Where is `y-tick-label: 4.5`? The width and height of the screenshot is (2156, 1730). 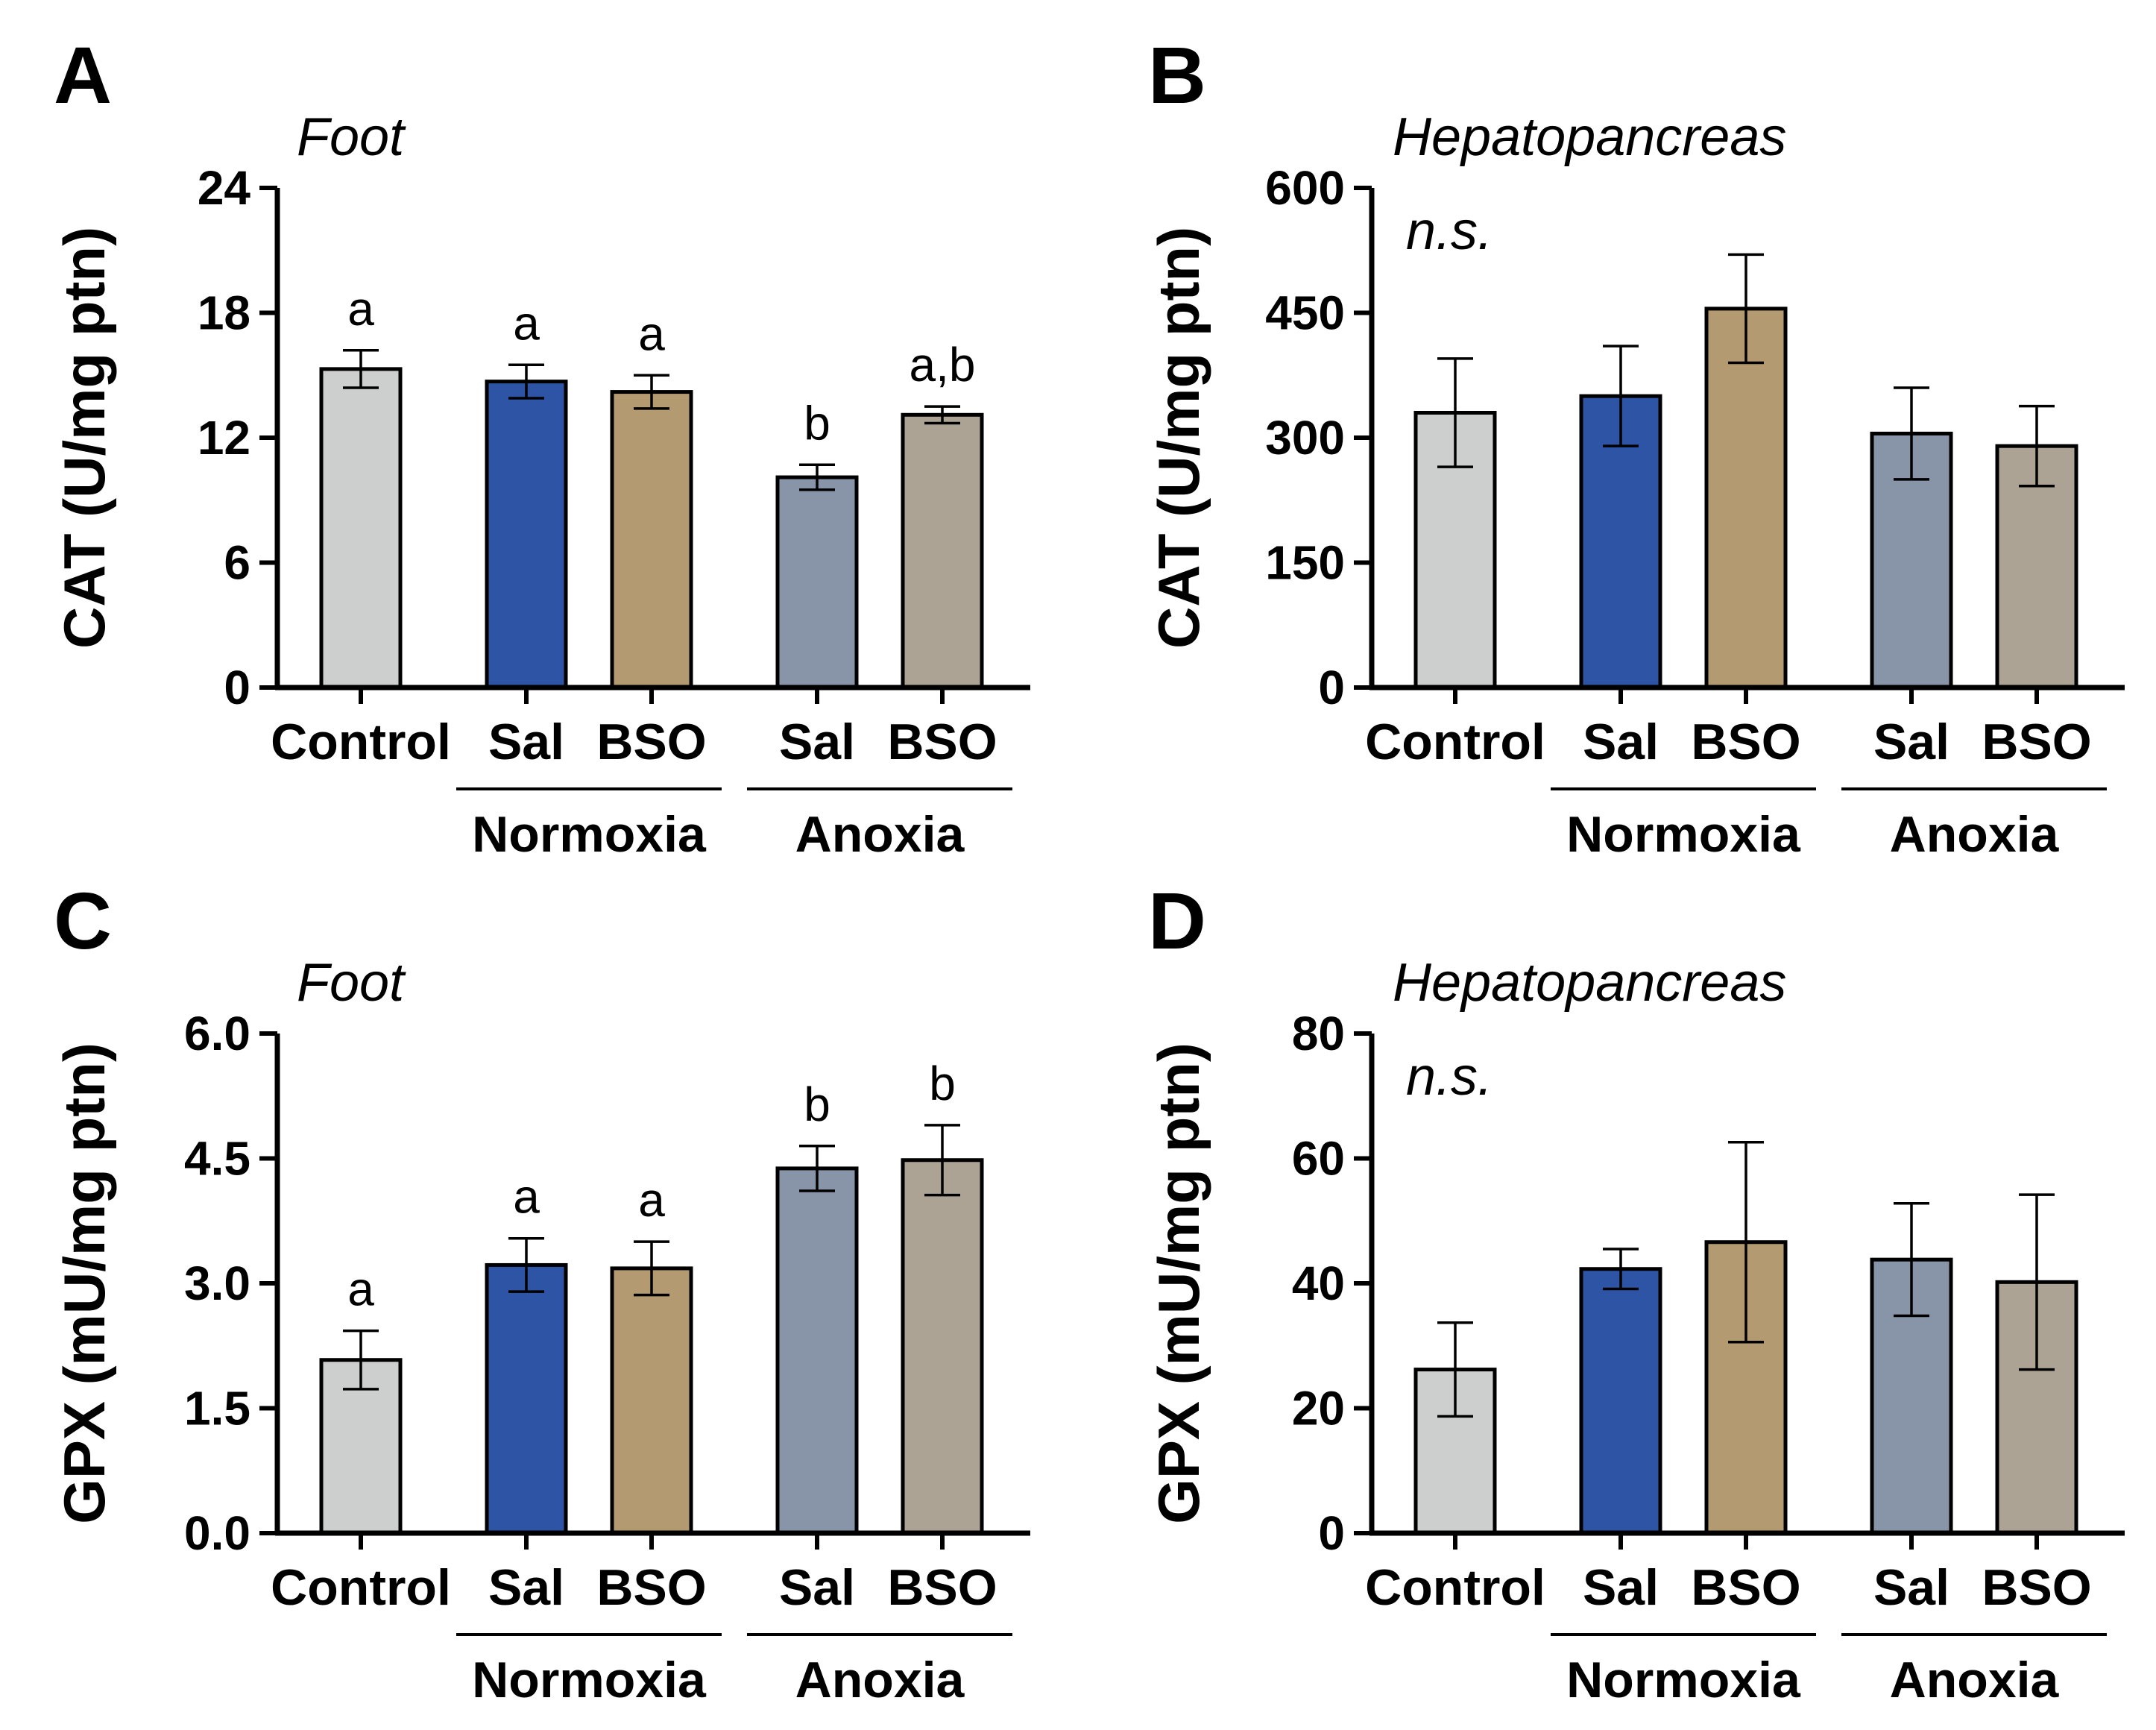
y-tick-label: 4.5 is located at coordinates (217, 1159).